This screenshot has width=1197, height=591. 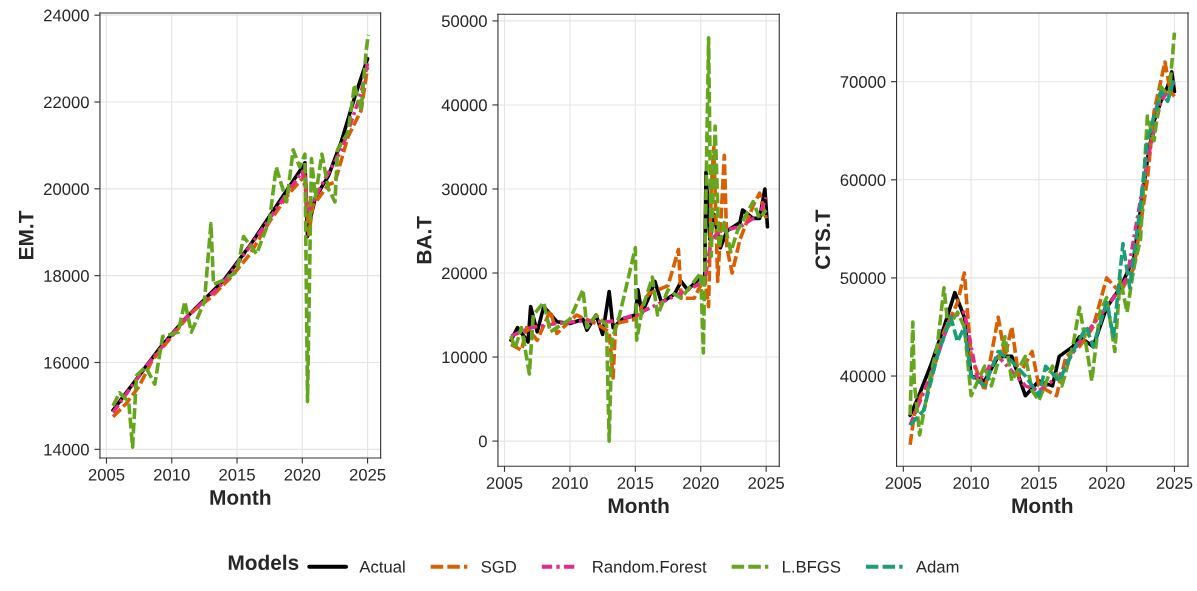 What do you see at coordinates (937, 566) in the screenshot?
I see `legend-label: Adam` at bounding box center [937, 566].